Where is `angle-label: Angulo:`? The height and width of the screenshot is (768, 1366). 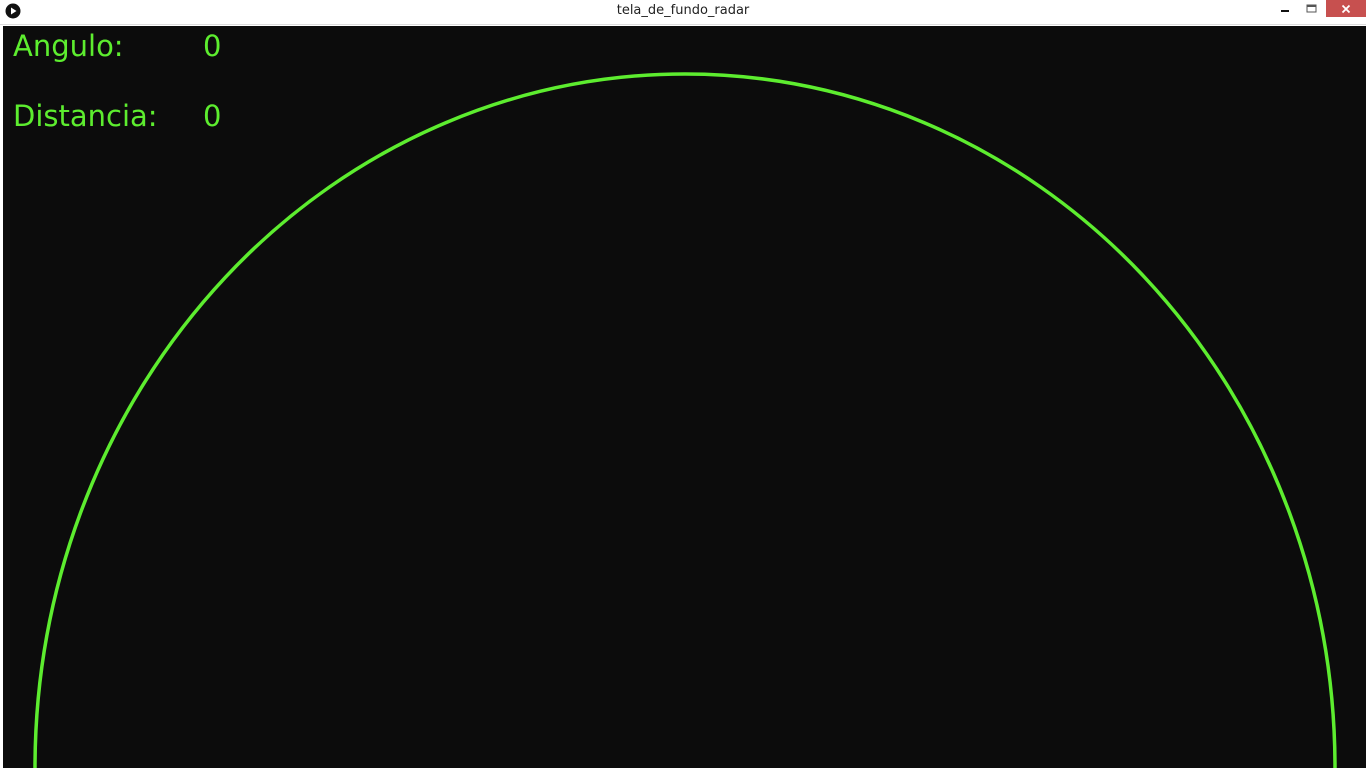 angle-label: Angulo: is located at coordinates (68, 46).